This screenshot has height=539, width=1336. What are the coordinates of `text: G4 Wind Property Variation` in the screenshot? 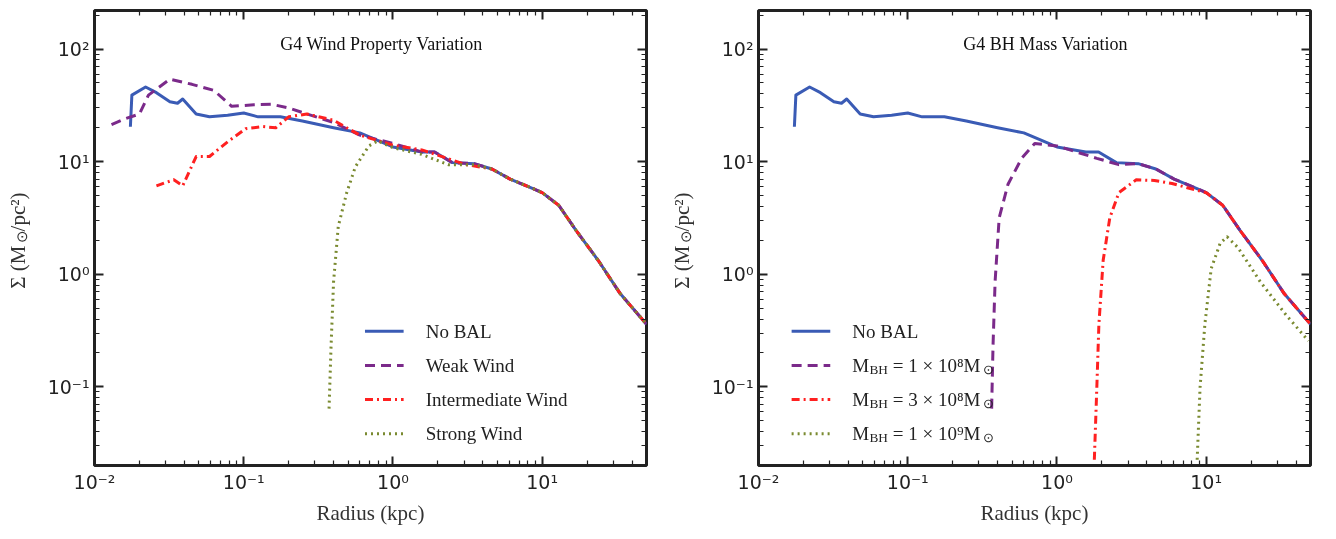 It's located at (381, 43).